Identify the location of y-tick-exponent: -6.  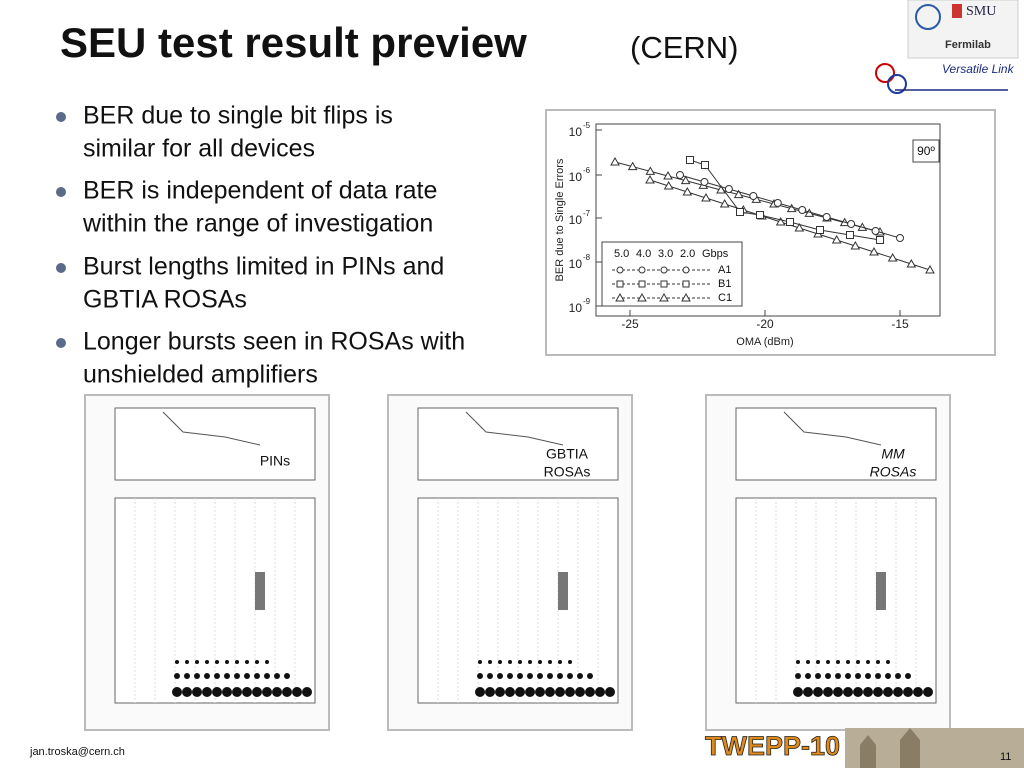
(587, 170).